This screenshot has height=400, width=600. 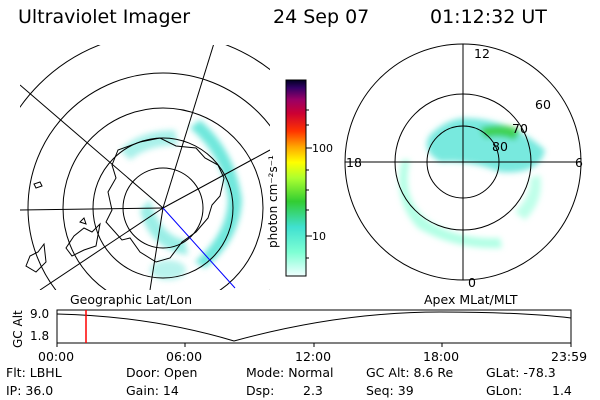 I want to click on footer-dsp-label: Dsp:, so click(x=260, y=390).